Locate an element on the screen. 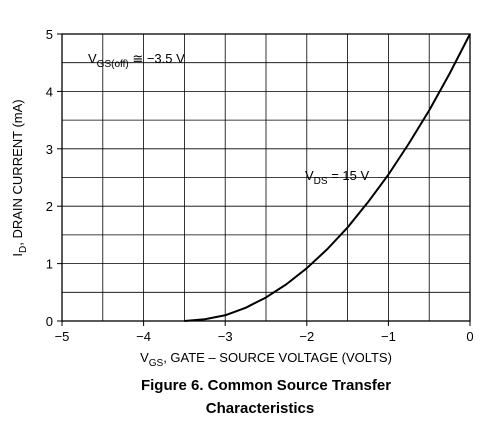  x-tick-label: 0 is located at coordinates (469, 336).